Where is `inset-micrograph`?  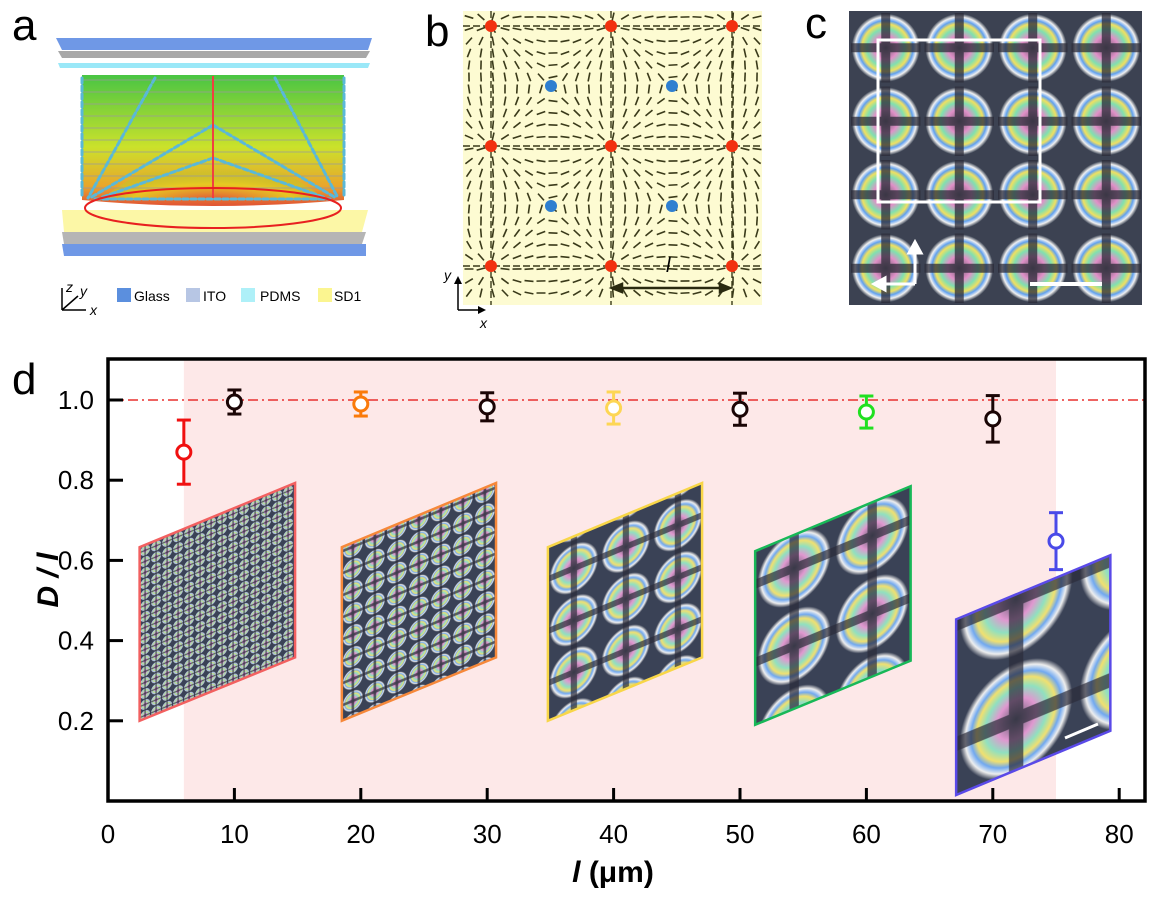 inset-micrograph is located at coordinates (1033, 675).